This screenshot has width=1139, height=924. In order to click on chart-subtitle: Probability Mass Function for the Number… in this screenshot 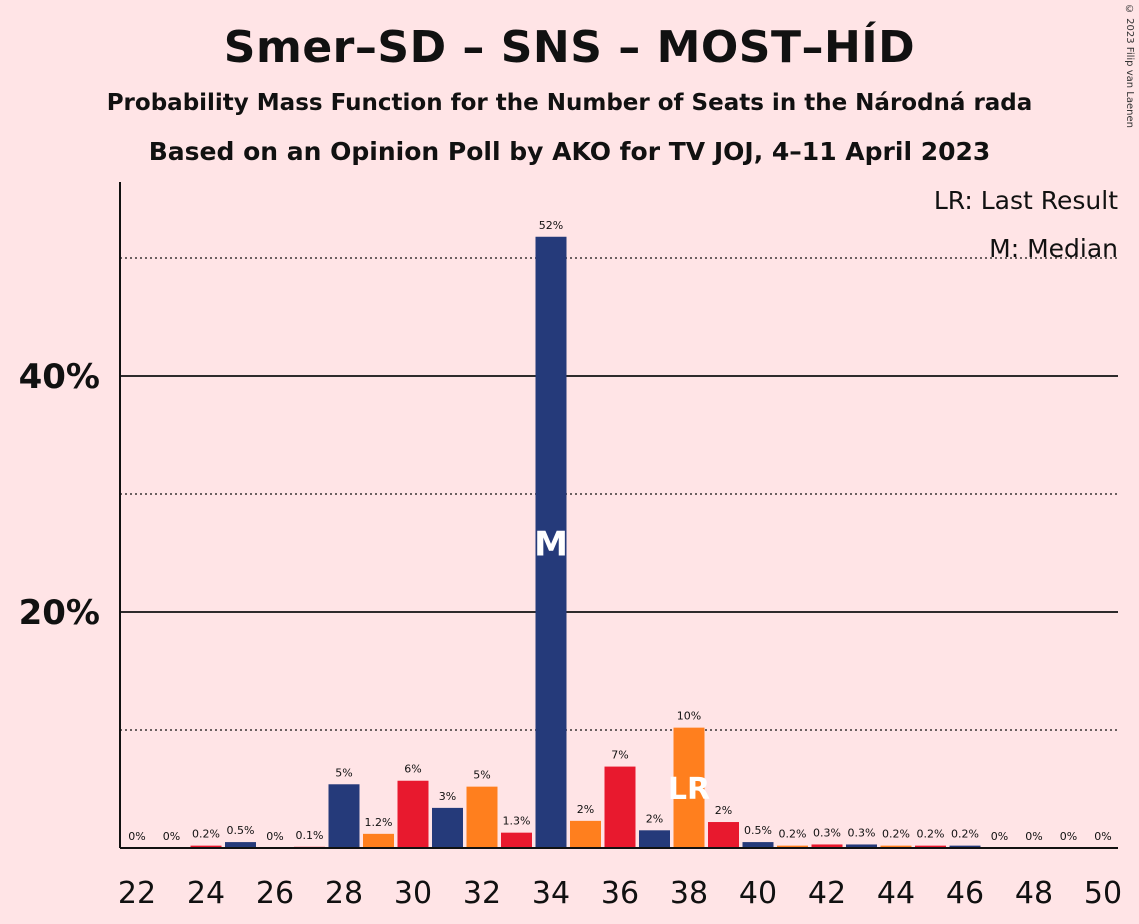, I will do `click(569, 103)`.